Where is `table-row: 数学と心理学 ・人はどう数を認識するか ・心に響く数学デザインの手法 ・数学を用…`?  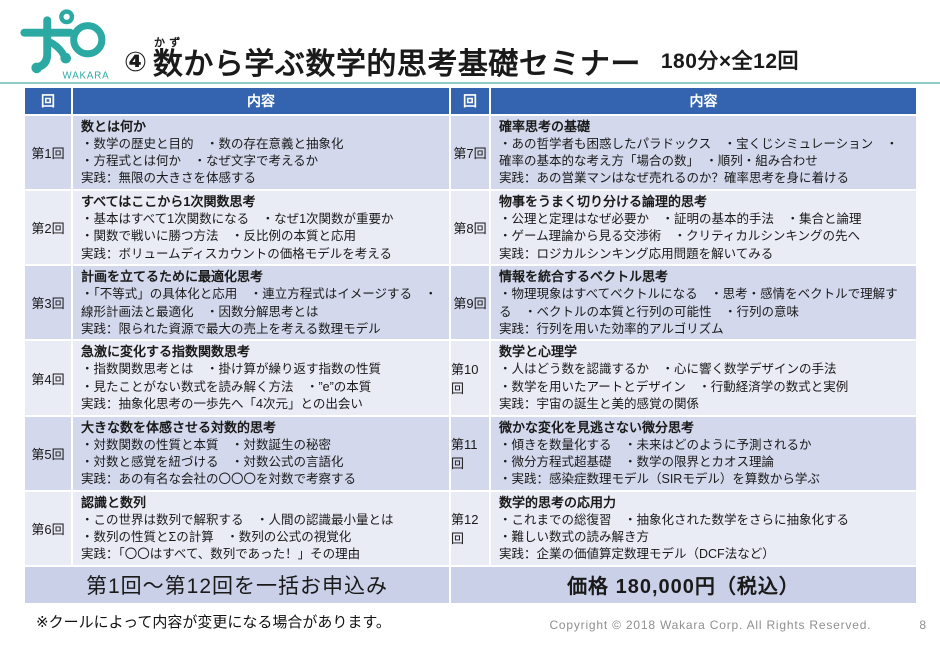 table-row: 数学と心理学 ・人はどう数を認識するか ・心に響く数学デザインの手法 ・数学を用… is located at coordinates (703, 378).